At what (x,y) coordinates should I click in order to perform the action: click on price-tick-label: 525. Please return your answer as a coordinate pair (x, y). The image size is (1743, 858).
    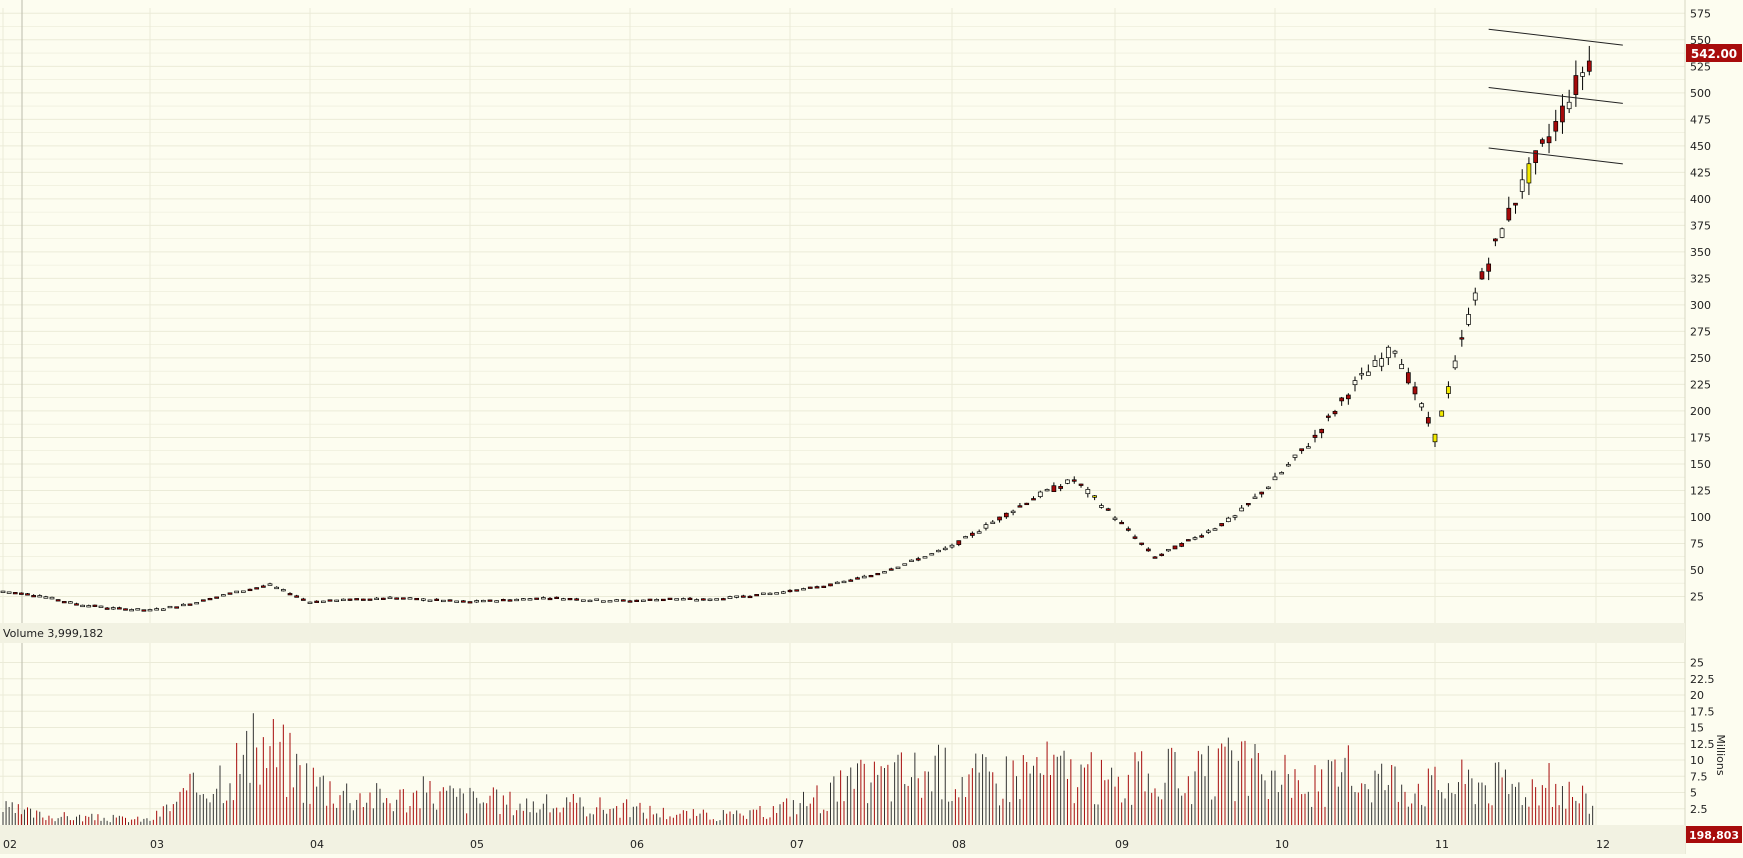
    Looking at the image, I should click on (1700, 66).